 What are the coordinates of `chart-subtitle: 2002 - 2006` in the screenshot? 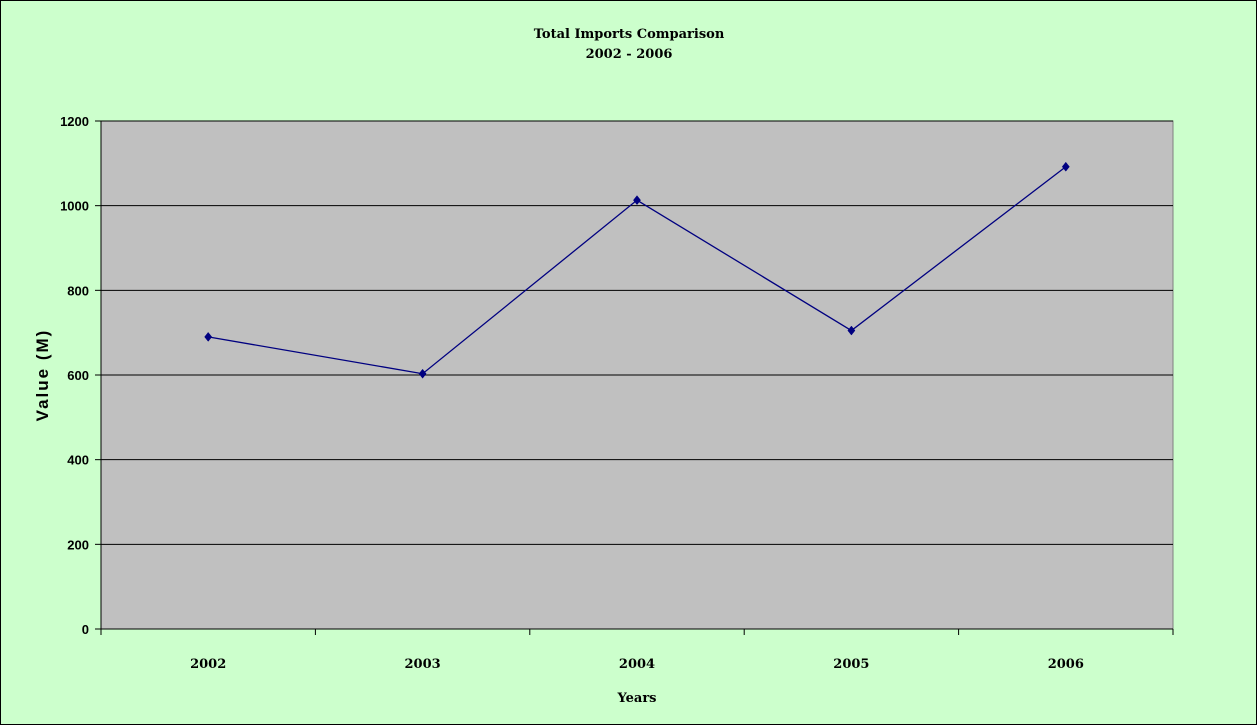 It's located at (629, 54).